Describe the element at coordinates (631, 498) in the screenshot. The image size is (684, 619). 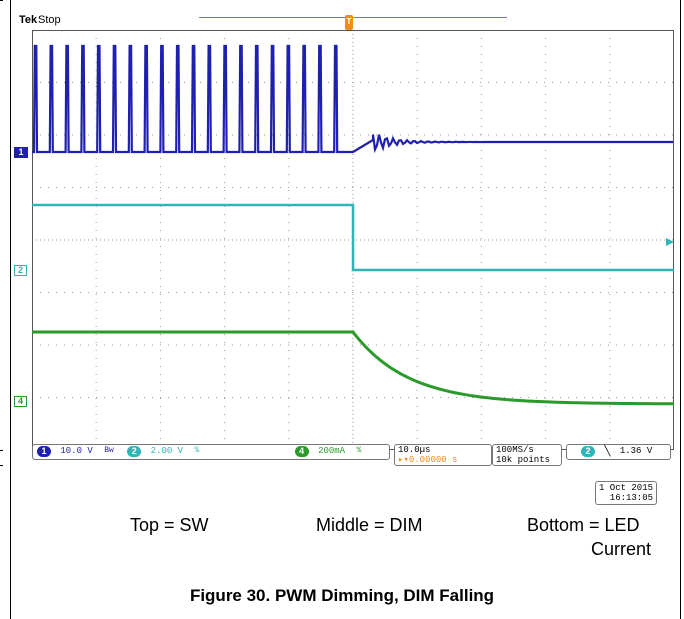
I see `capture-time: 16:13:05` at that location.